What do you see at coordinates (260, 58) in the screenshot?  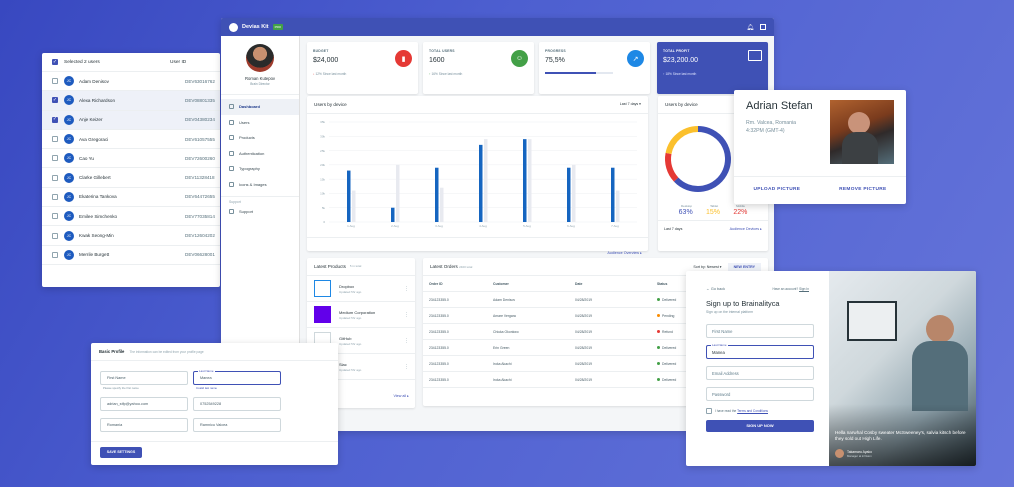 I see `avatar` at bounding box center [260, 58].